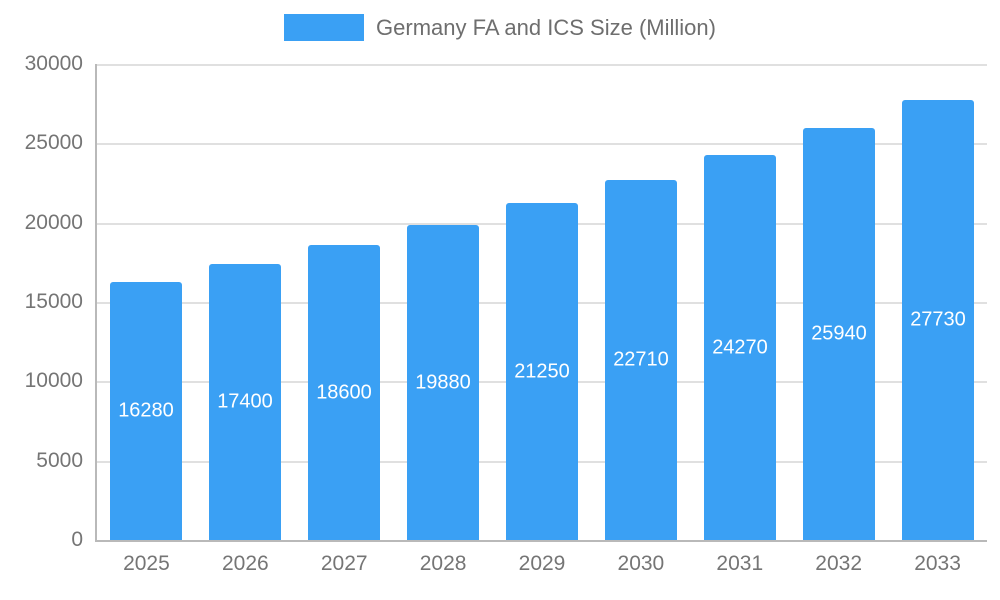  What do you see at coordinates (641, 563) in the screenshot?
I see `x-tick-label: 2030` at bounding box center [641, 563].